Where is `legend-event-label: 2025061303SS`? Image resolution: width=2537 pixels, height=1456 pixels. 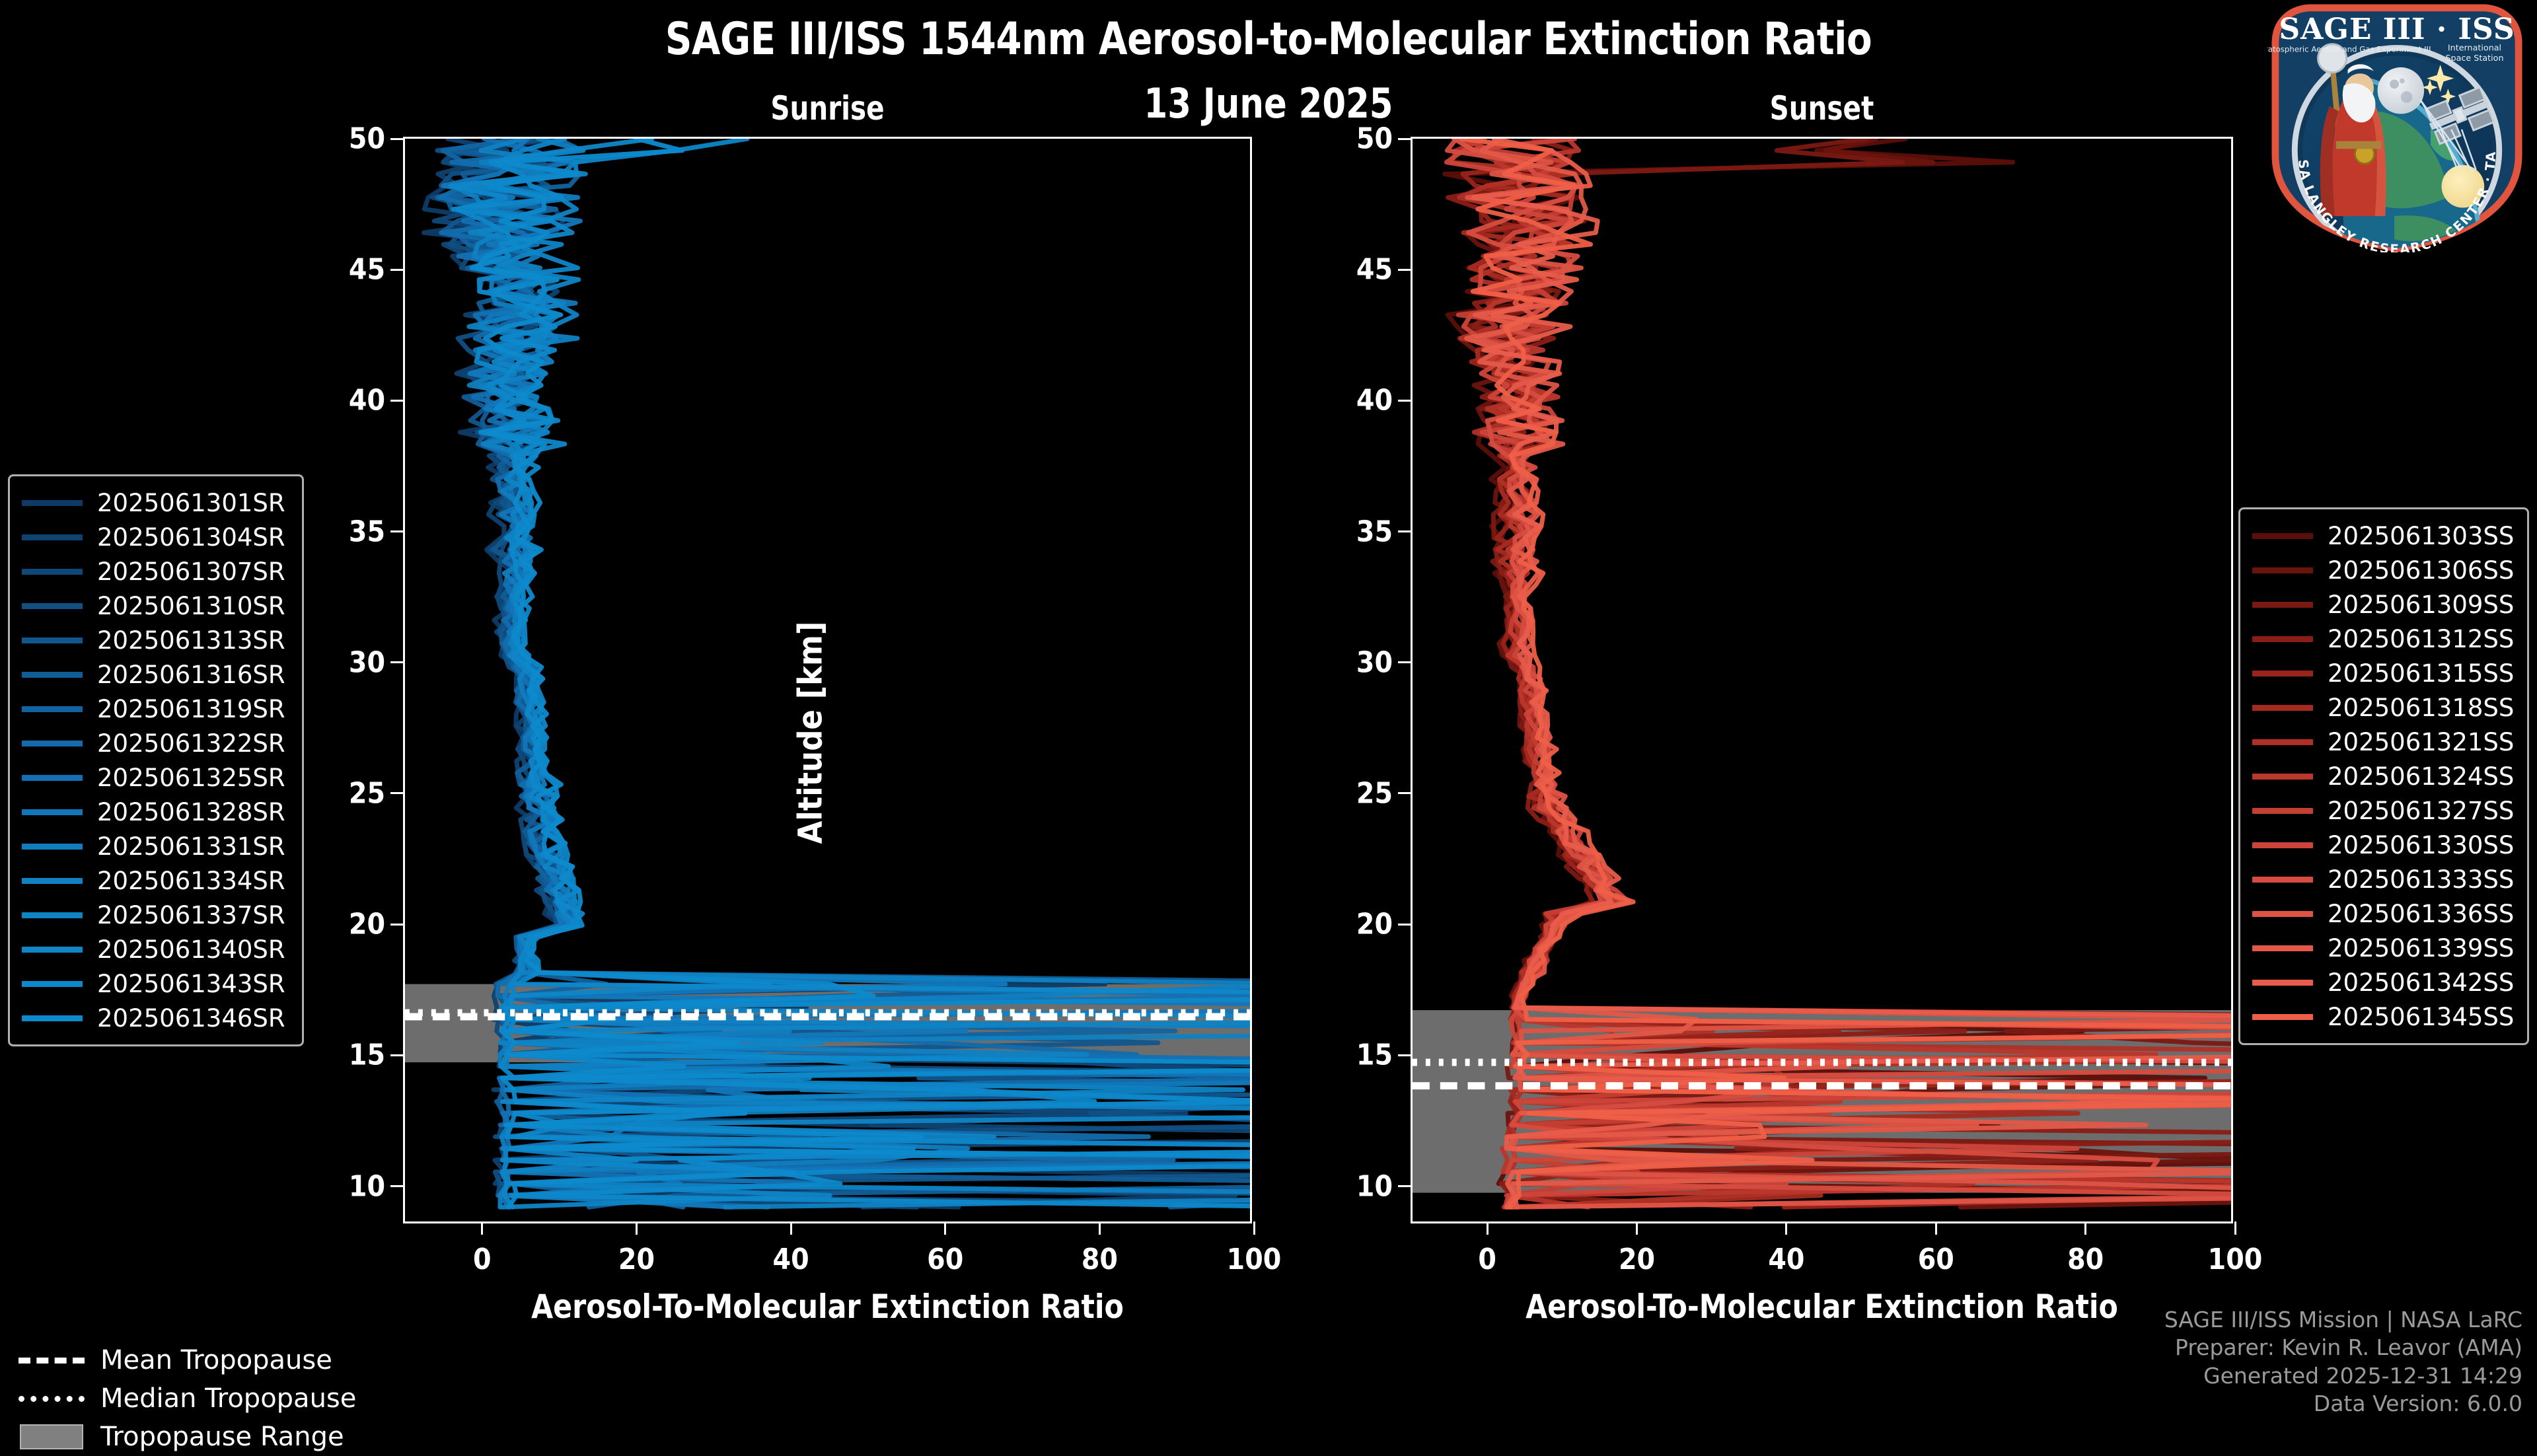 legend-event-label: 2025061303SS is located at coordinates (2421, 535).